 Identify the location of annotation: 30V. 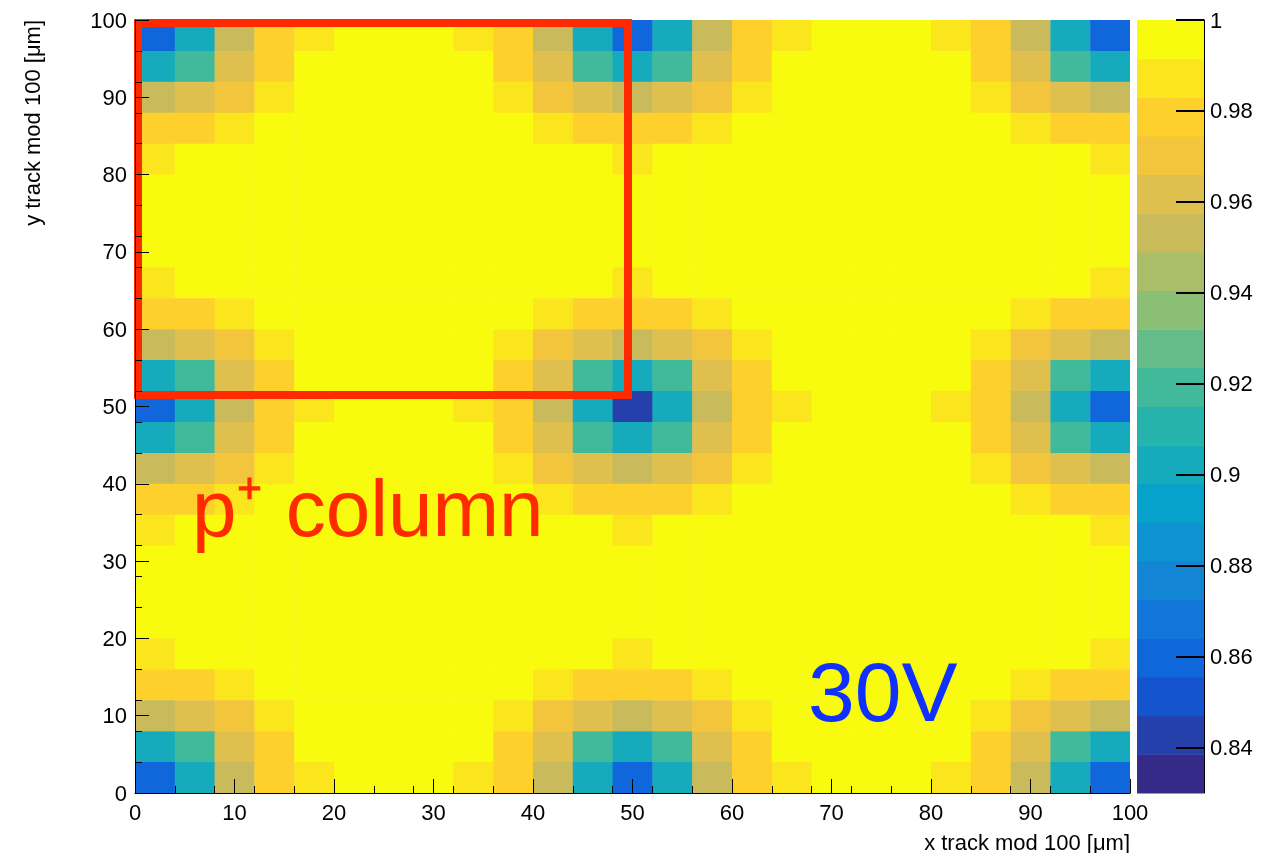
(883, 692).